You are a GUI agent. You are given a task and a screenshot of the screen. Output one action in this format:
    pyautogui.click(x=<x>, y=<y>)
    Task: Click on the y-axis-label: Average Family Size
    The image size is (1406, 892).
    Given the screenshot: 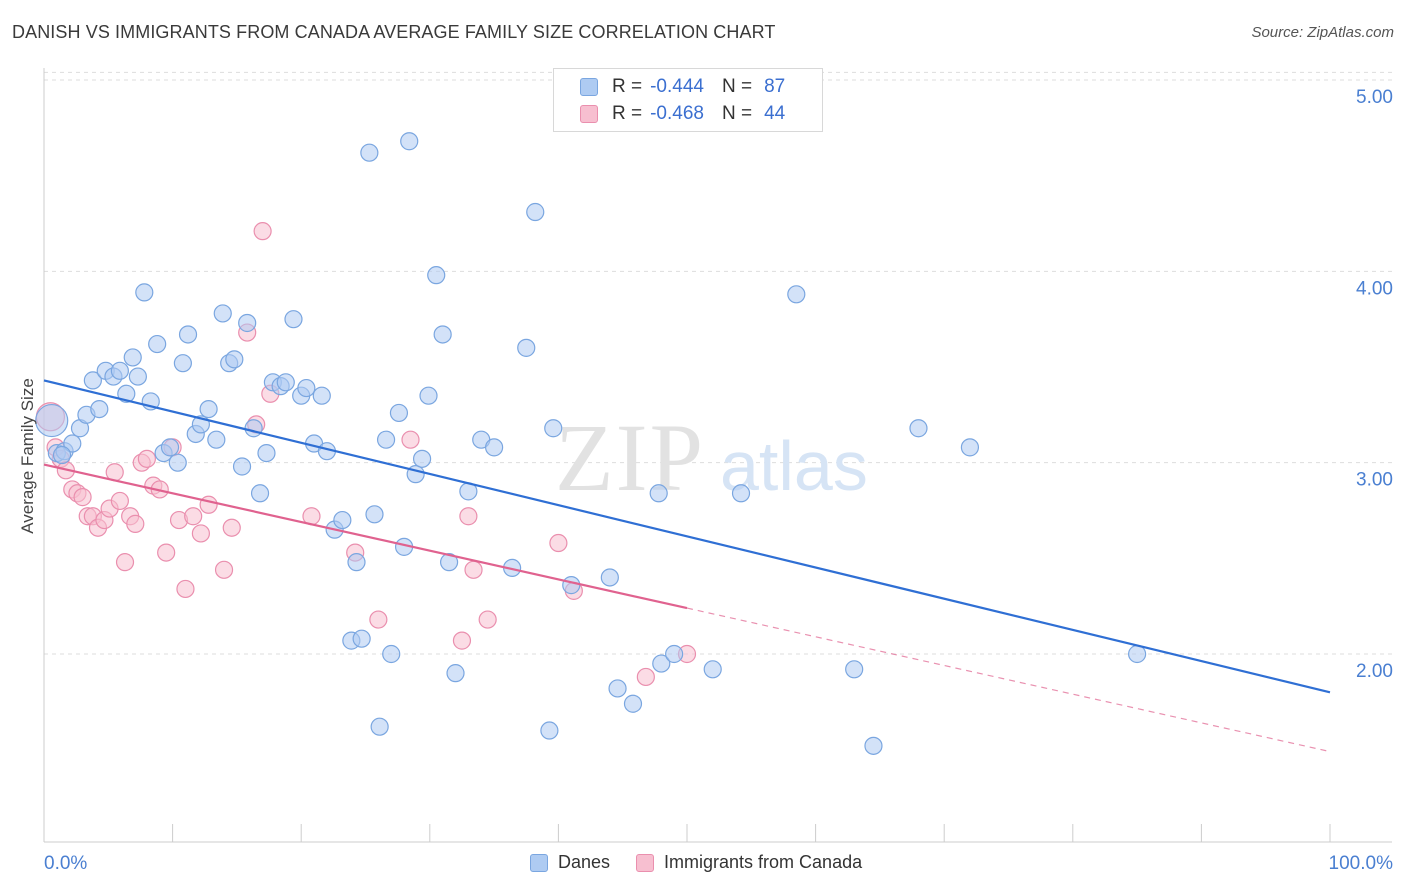 What is the action you would take?
    pyautogui.click(x=27, y=456)
    